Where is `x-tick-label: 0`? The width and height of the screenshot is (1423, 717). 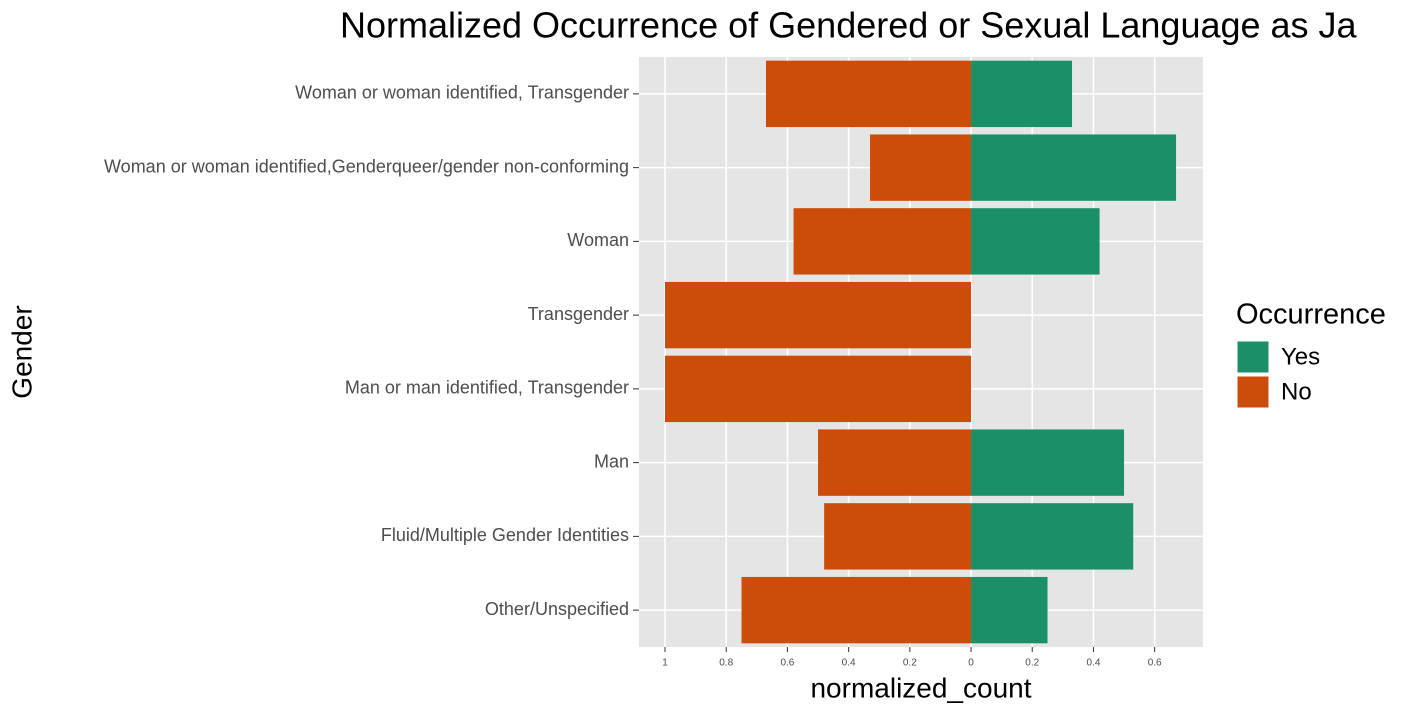 x-tick-label: 0 is located at coordinates (971, 663).